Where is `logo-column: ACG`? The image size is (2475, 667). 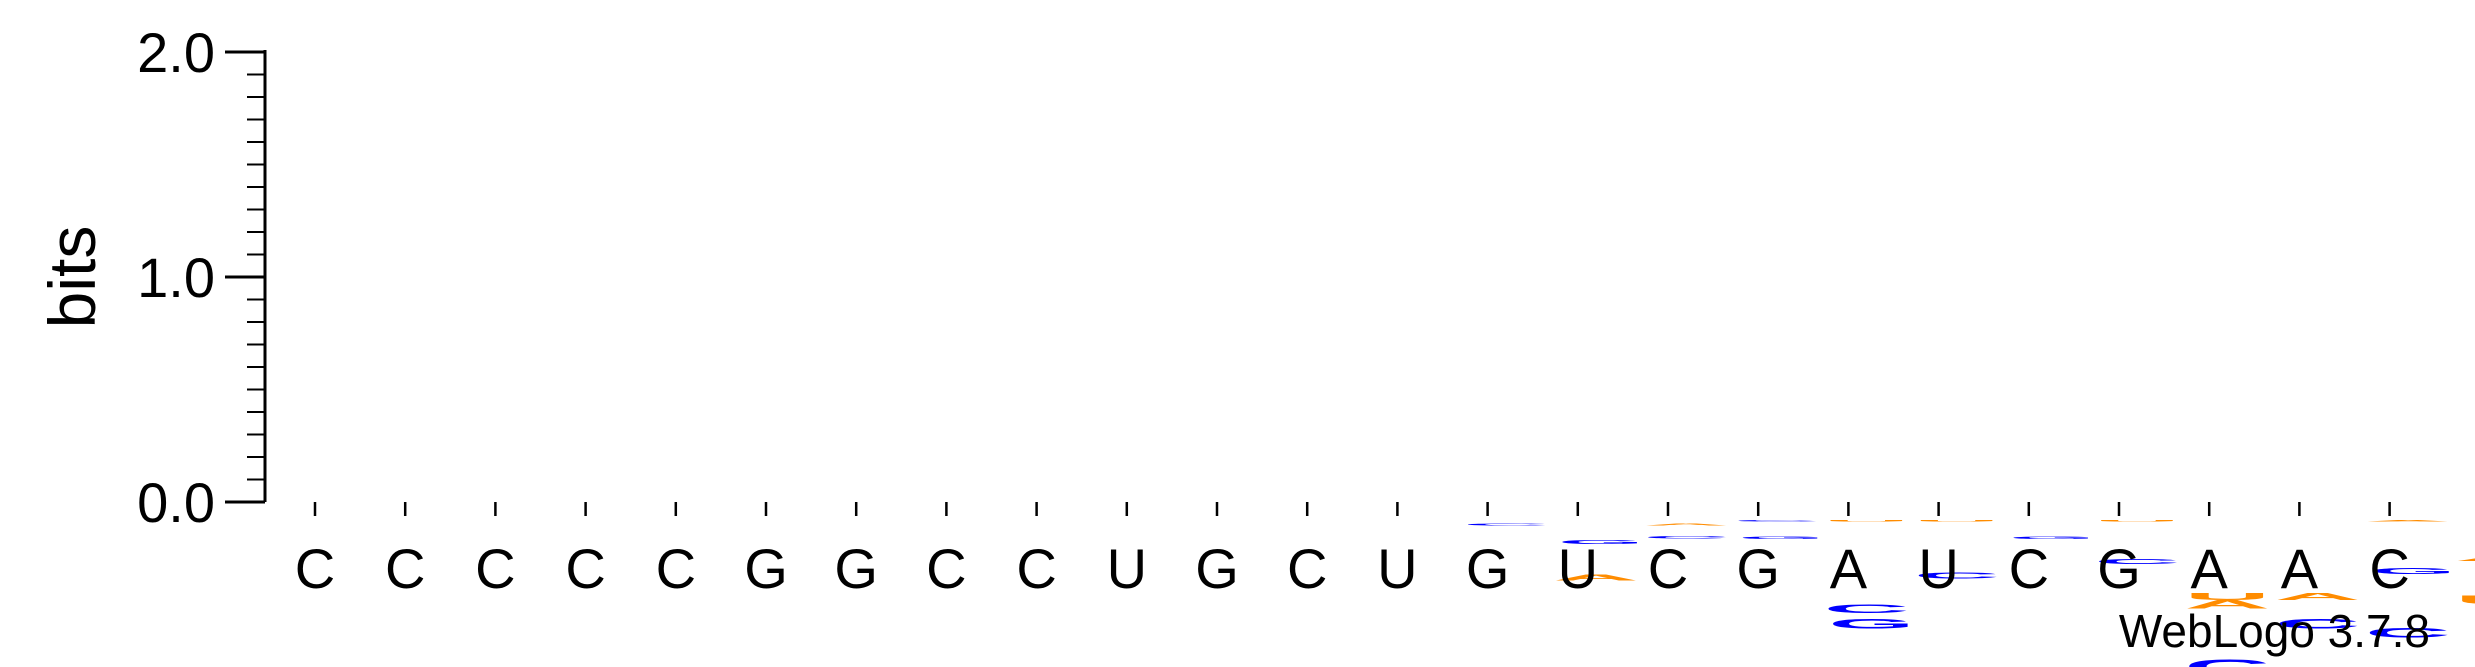 logo-column: ACG is located at coordinates (2408, 580).